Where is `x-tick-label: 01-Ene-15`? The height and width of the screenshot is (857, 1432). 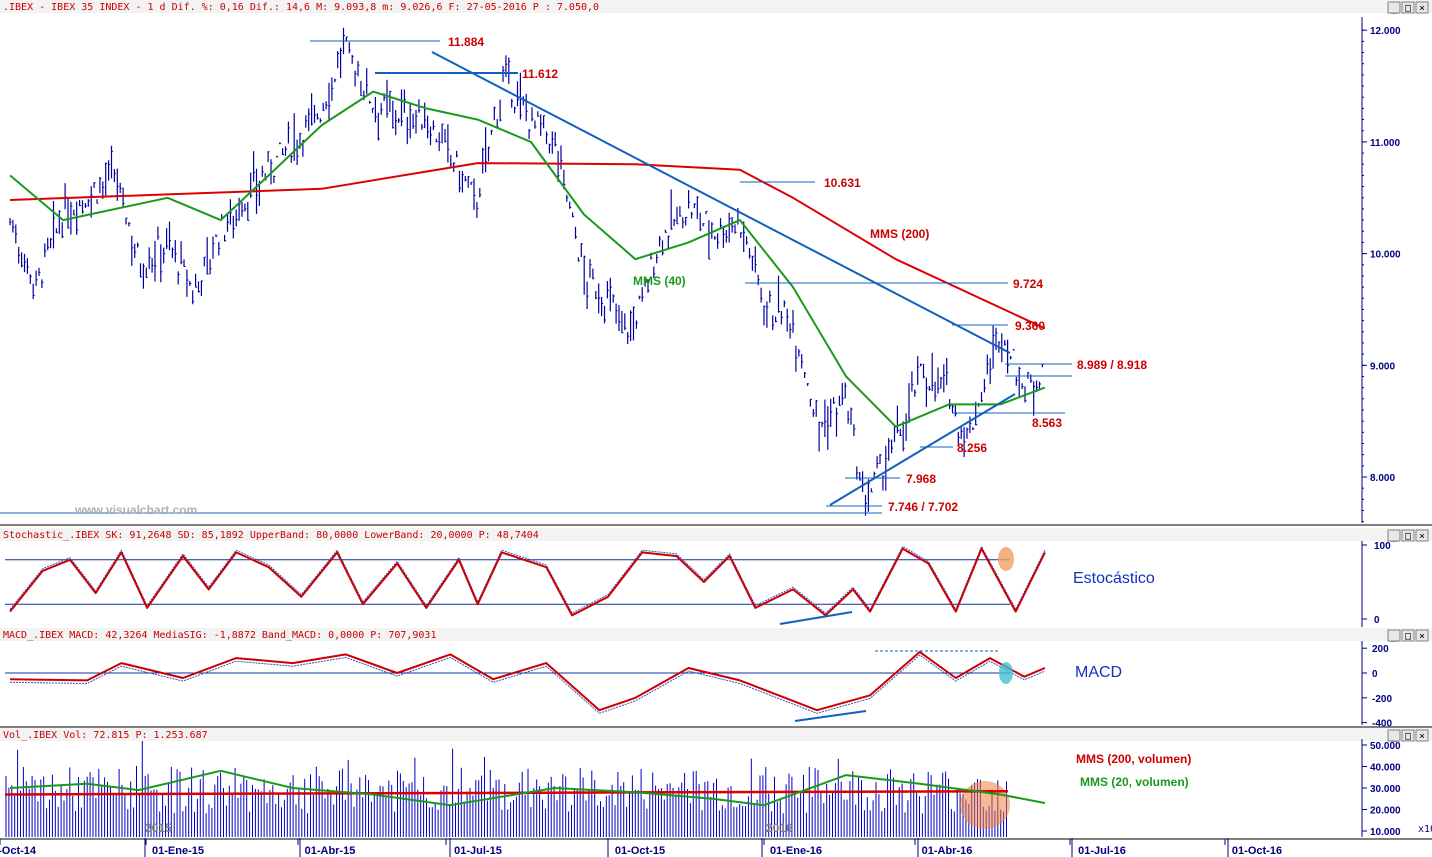
x-tick-label: 01-Ene-15 is located at coordinates (178, 851).